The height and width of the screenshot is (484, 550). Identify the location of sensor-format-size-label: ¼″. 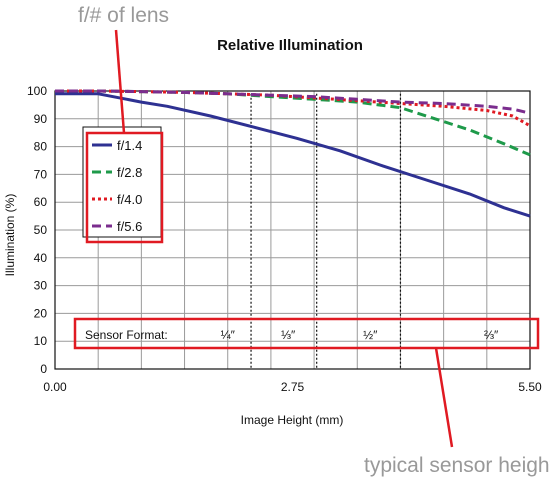
(228, 335).